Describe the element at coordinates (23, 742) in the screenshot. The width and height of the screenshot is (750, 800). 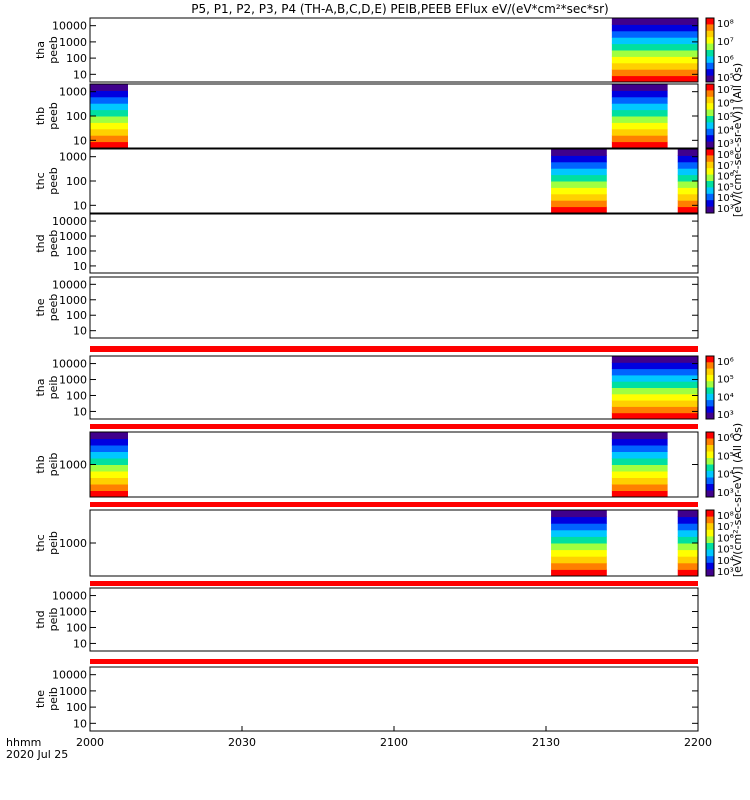
I see `x-label-format: hhmm` at that location.